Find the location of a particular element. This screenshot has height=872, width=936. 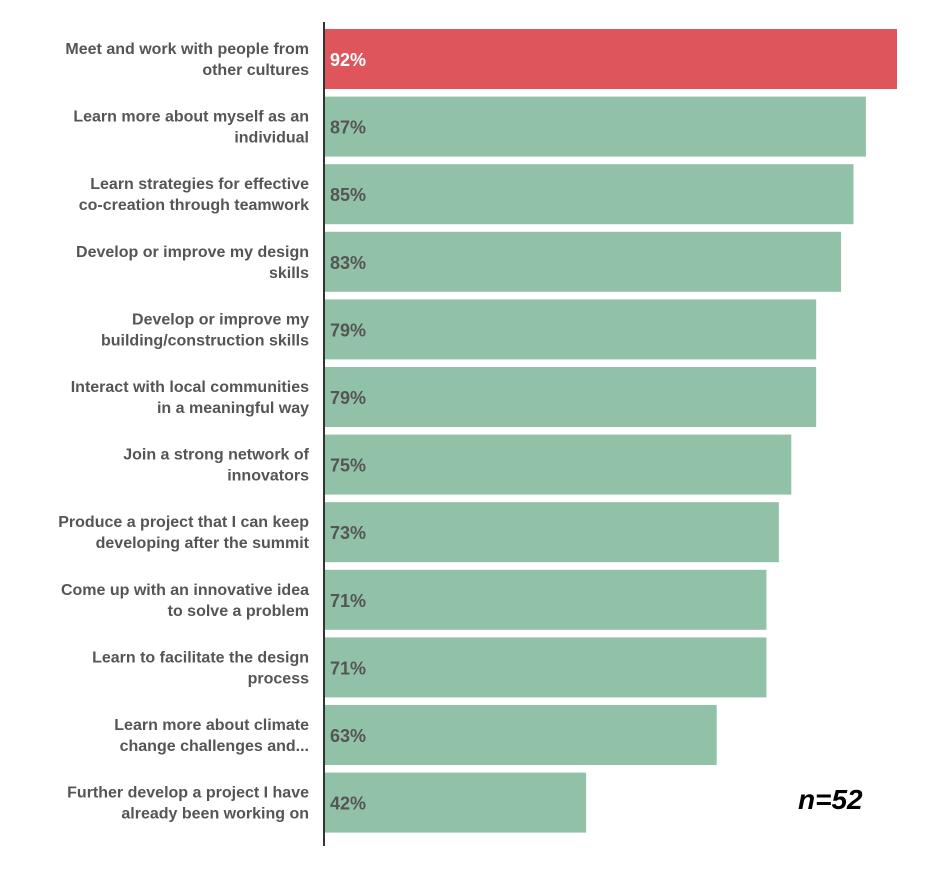

category-label-6: Join a strong network of innovators is located at coordinates (216, 466).